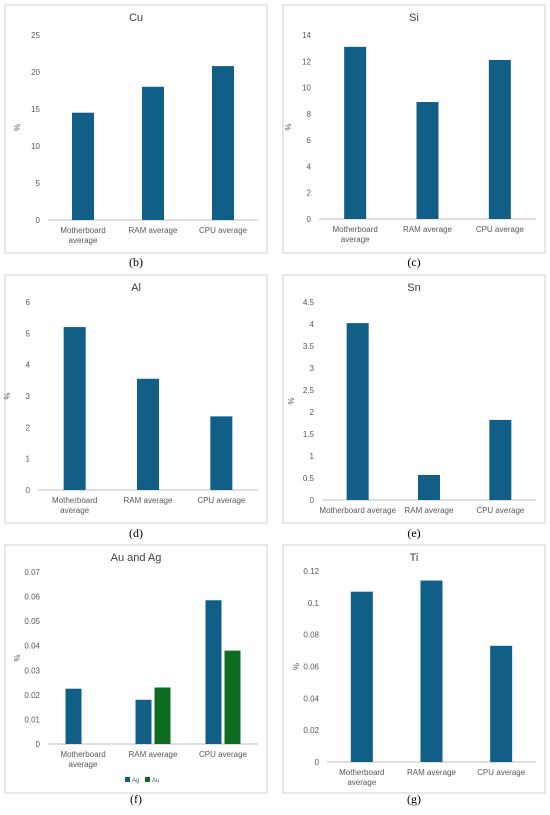 Image resolution: width=550 pixels, height=815 pixels. I want to click on y-tick-label: 5, so click(28, 333).